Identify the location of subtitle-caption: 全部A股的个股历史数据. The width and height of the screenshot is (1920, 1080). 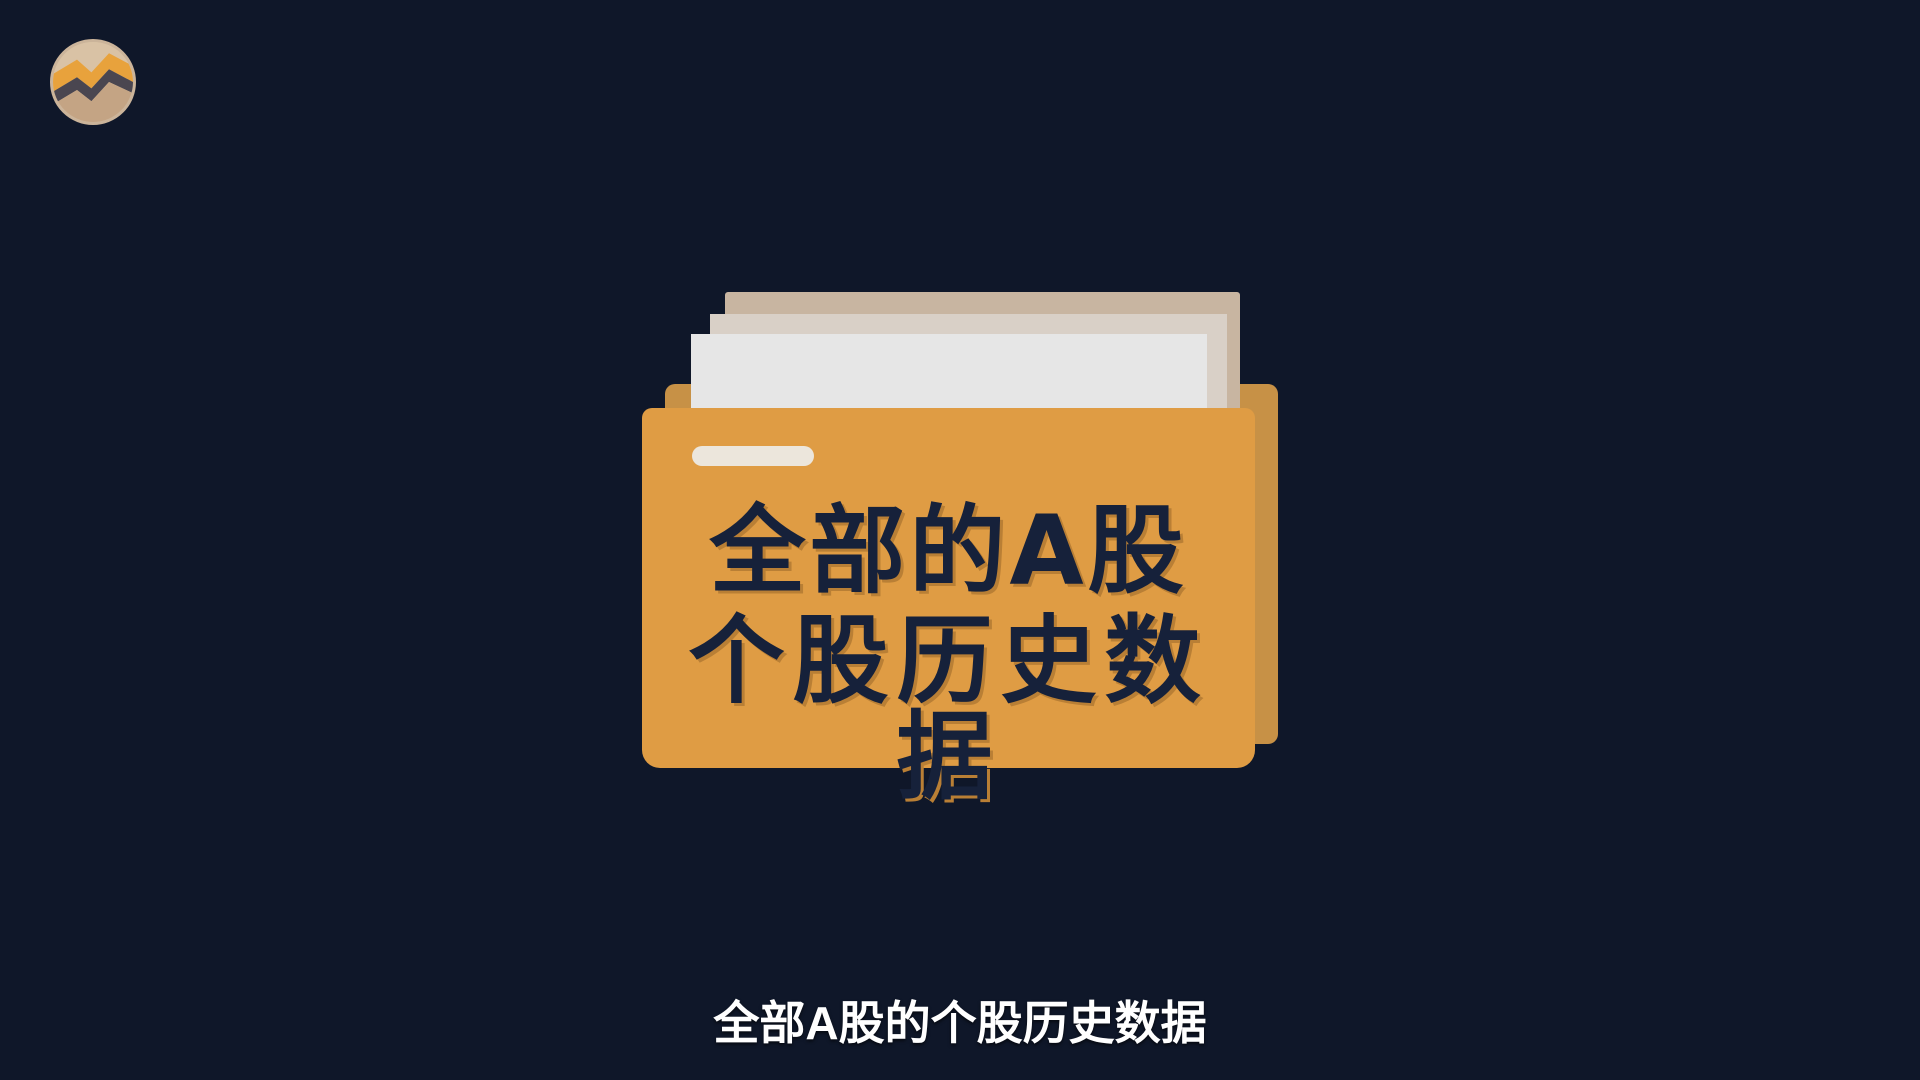
(960, 1023).